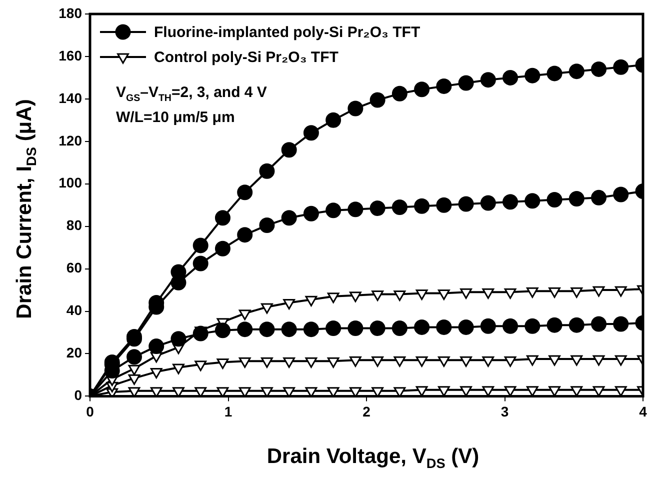  Describe the element at coordinates (74, 268) in the screenshot. I see `y-tick-label: 60` at that location.